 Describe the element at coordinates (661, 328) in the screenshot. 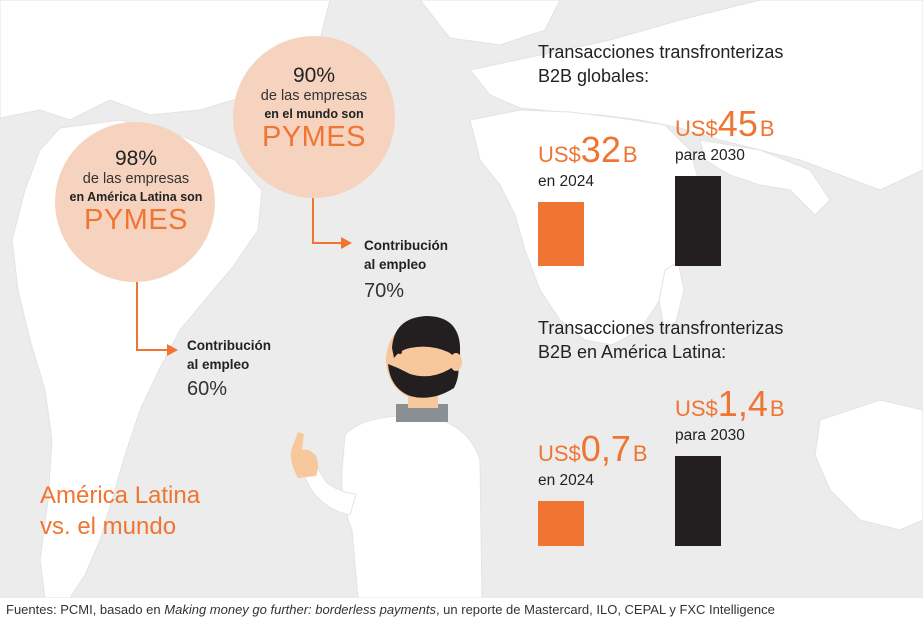

I see `chart-latam-title-line1: Transacciones transfronterizas` at that location.